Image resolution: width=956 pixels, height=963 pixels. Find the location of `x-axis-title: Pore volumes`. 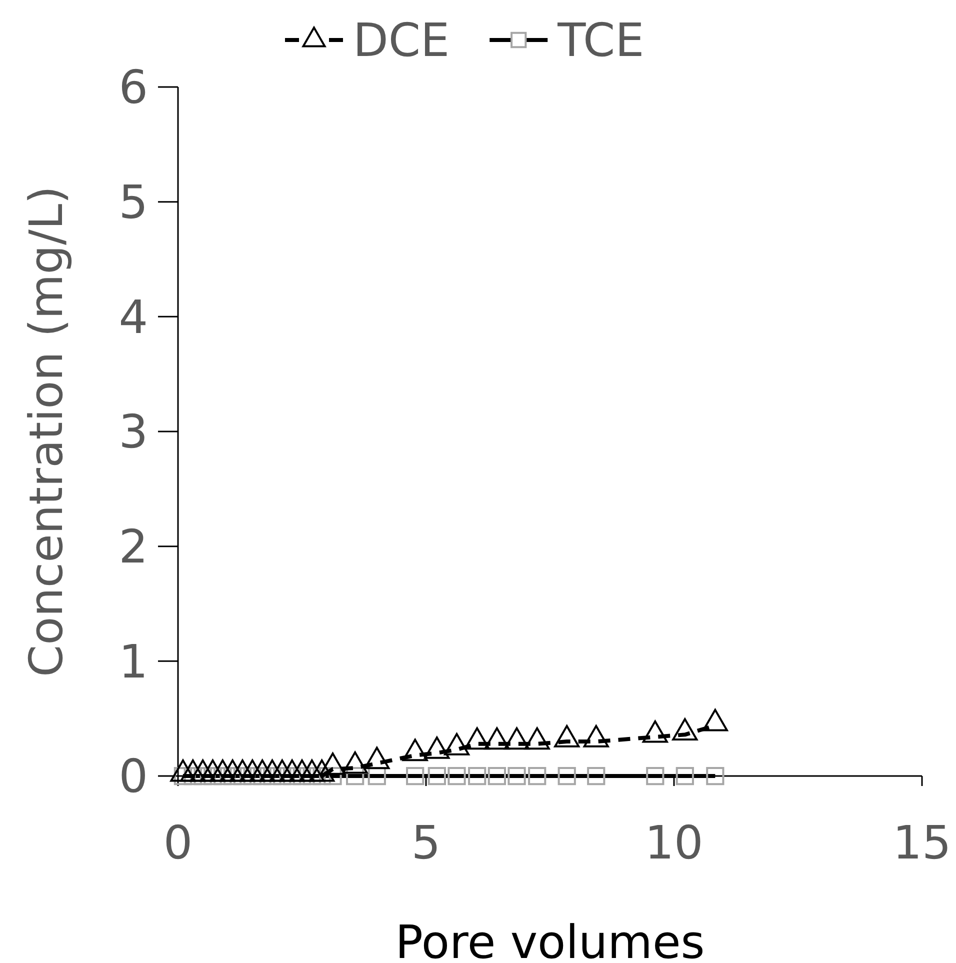

x-axis-title: Pore volumes is located at coordinates (550, 939).